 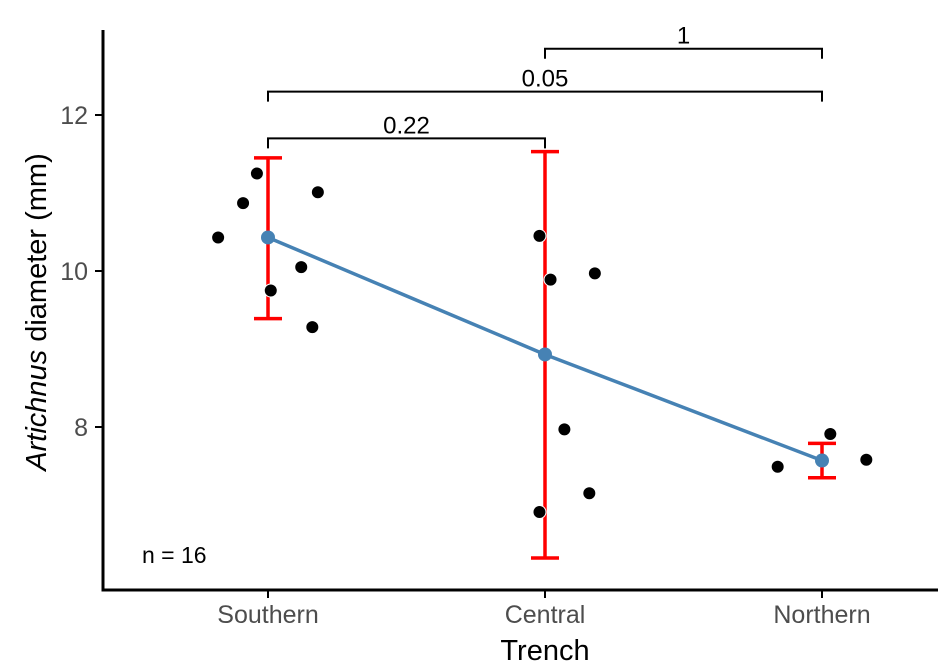 I want to click on y-axis-title: Artichnus diameter (mm), so click(x=37, y=312).